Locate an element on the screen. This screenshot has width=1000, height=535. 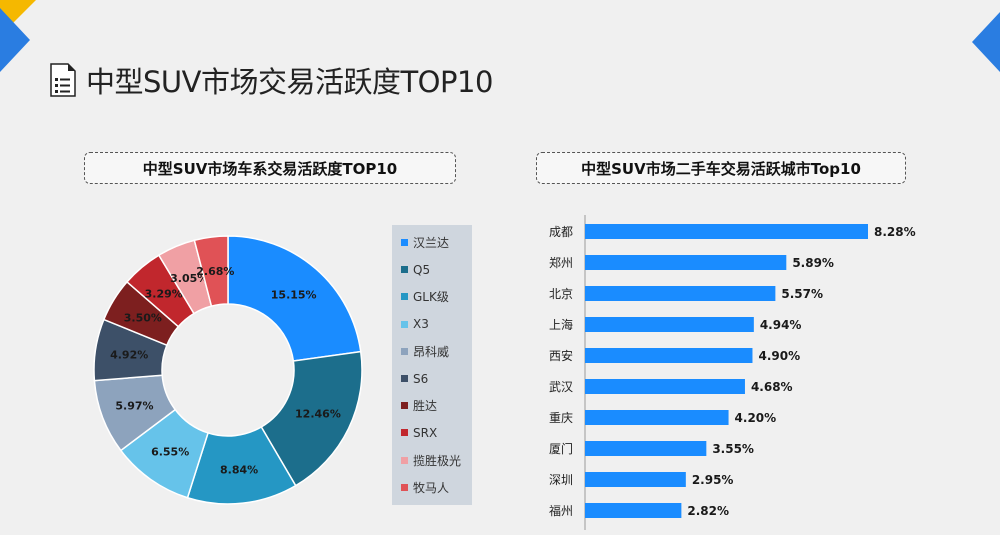
donut-slice-label: 2.68% is located at coordinates (215, 271).